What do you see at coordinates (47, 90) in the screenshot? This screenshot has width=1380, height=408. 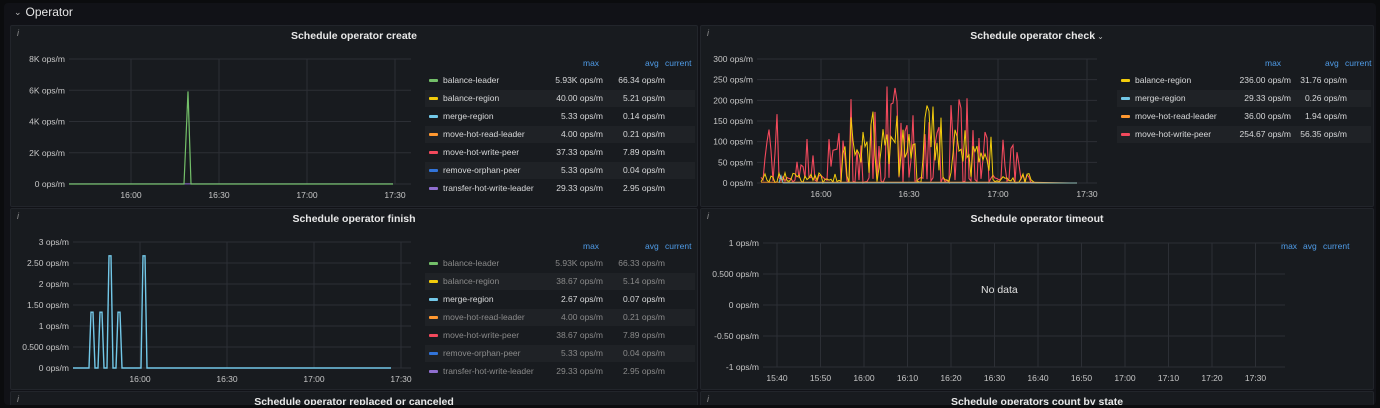 I see `y-tick-label: 6K ops/m` at bounding box center [47, 90].